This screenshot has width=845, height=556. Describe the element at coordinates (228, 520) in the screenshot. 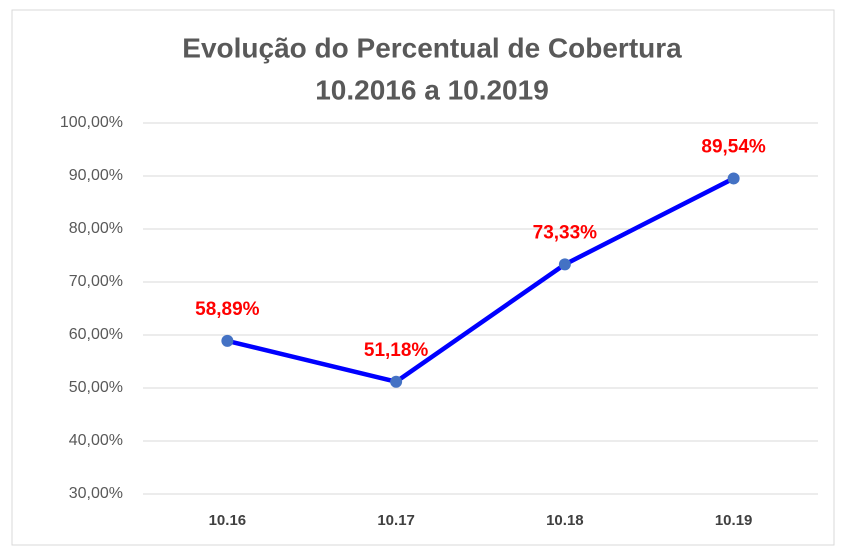

I see `x-tick-label: 10.16` at that location.